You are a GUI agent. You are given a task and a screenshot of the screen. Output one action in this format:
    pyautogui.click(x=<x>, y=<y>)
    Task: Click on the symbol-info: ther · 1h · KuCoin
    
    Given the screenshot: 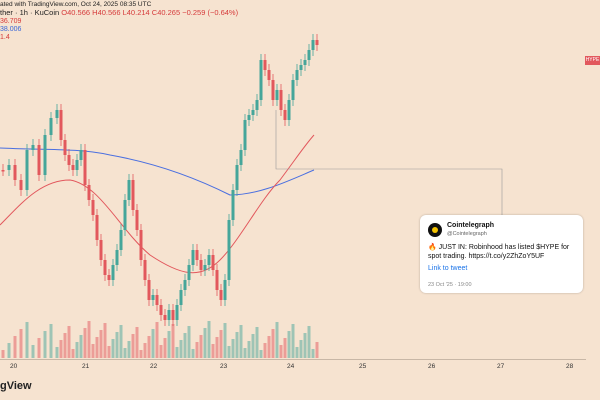 What is the action you would take?
    pyautogui.click(x=30, y=12)
    